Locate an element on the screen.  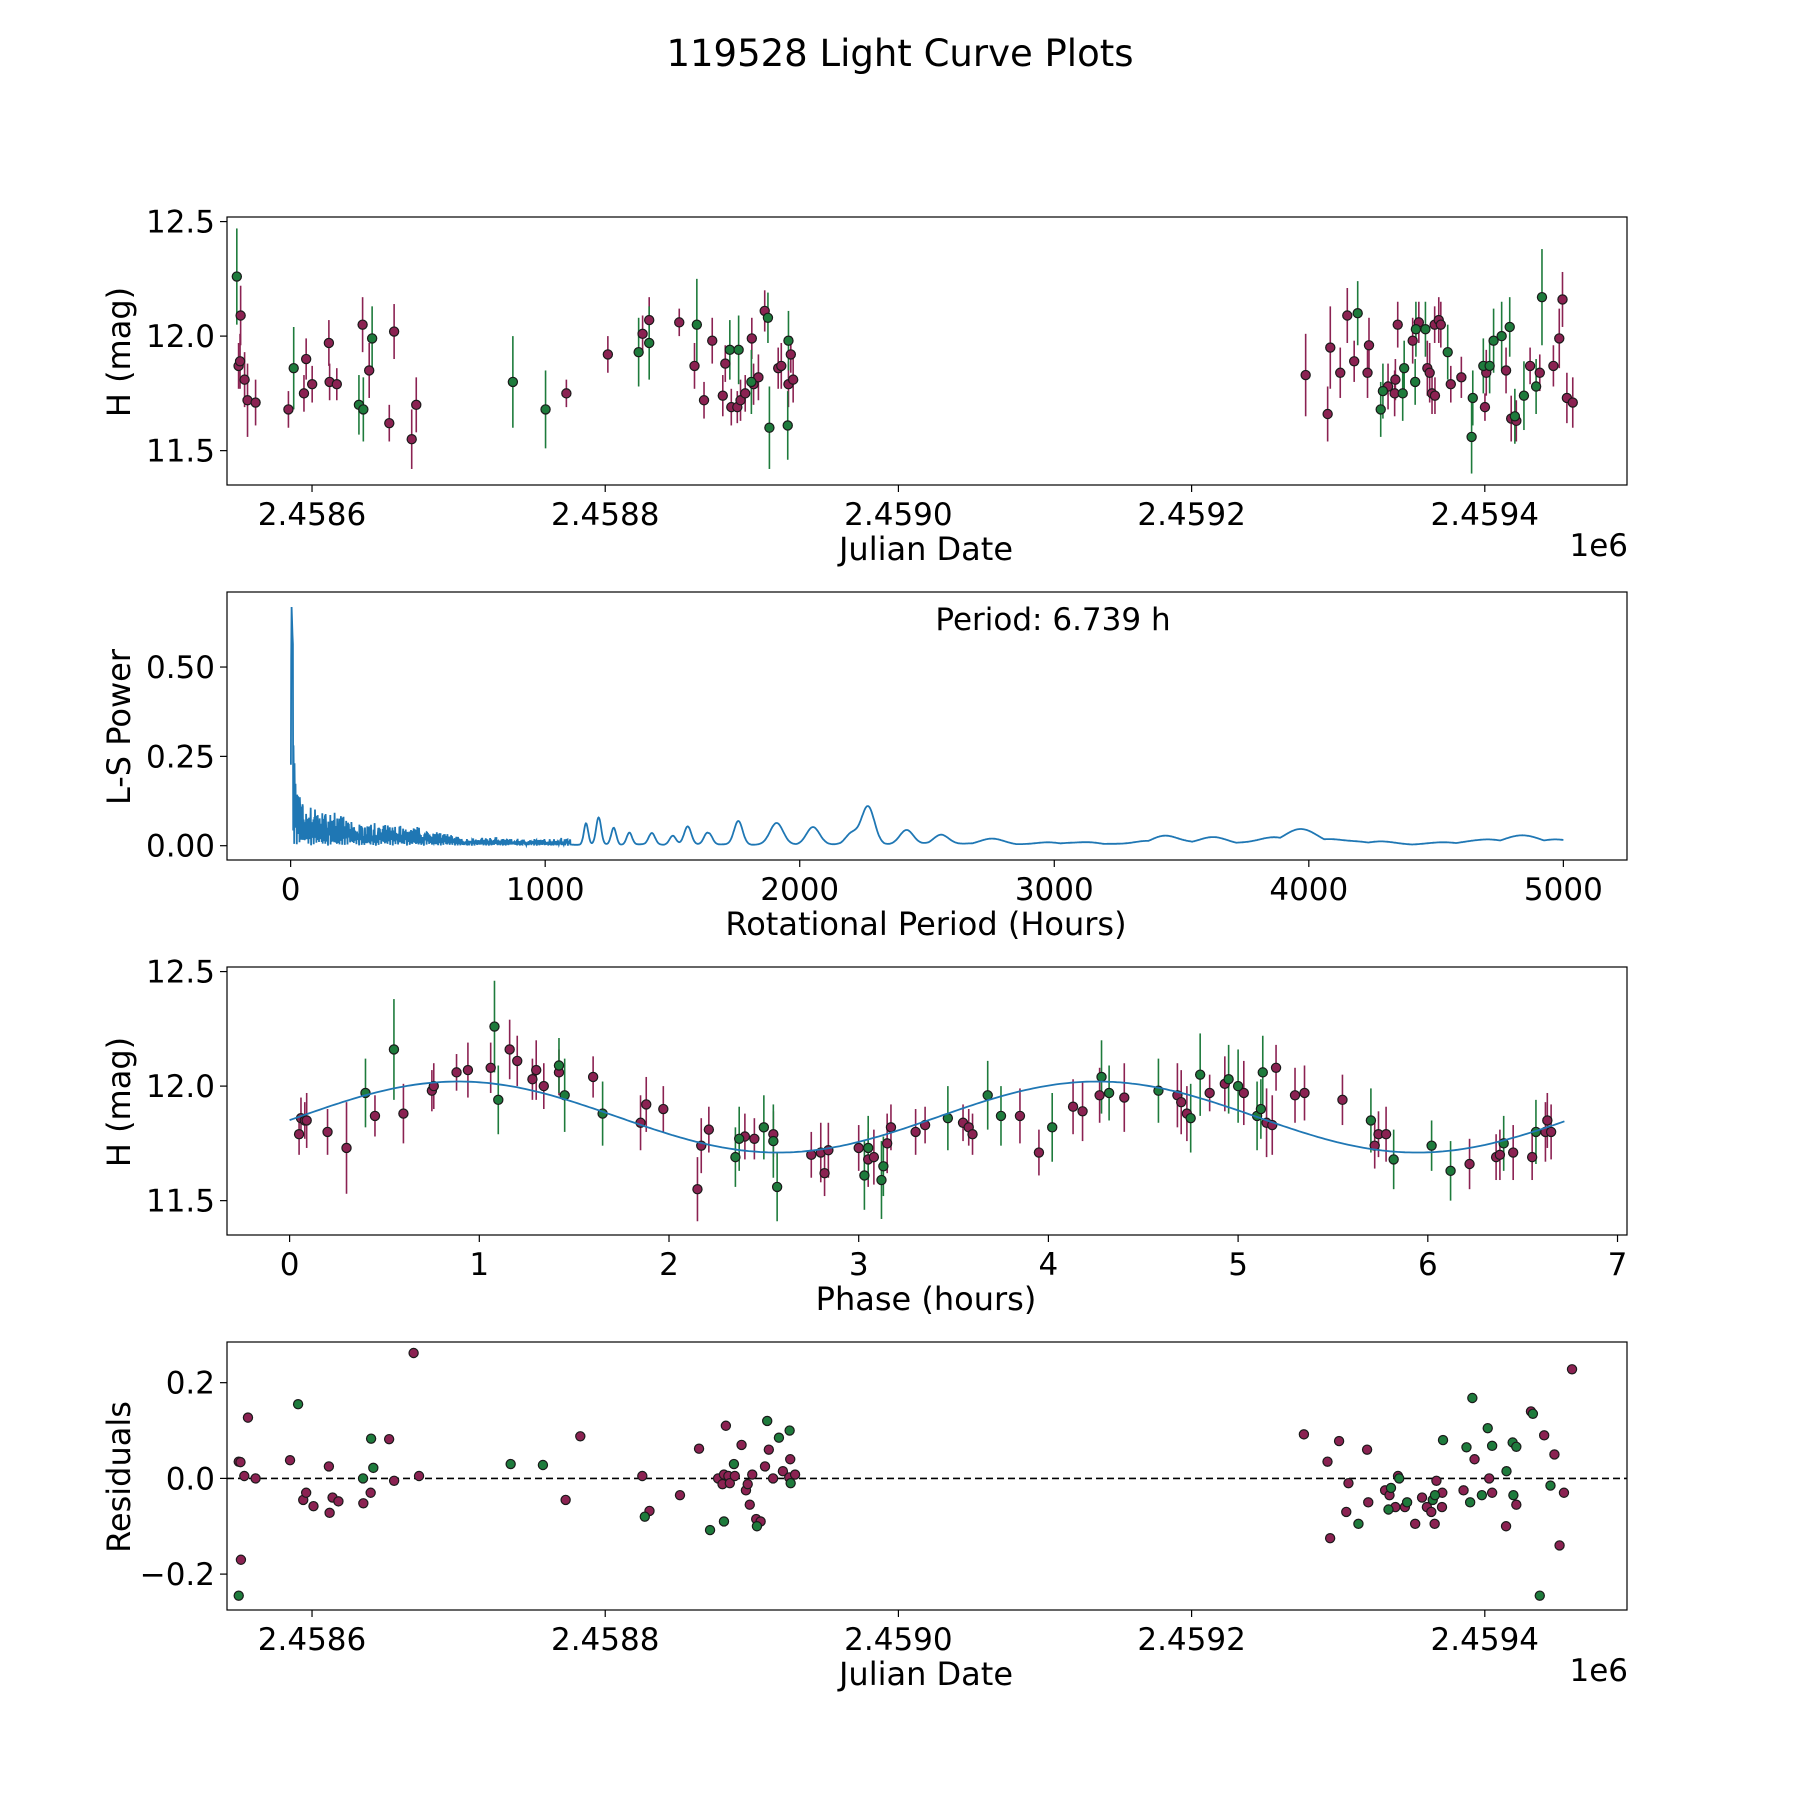
periodogram-ytick-label: 0.50 is located at coordinates (180, 668).